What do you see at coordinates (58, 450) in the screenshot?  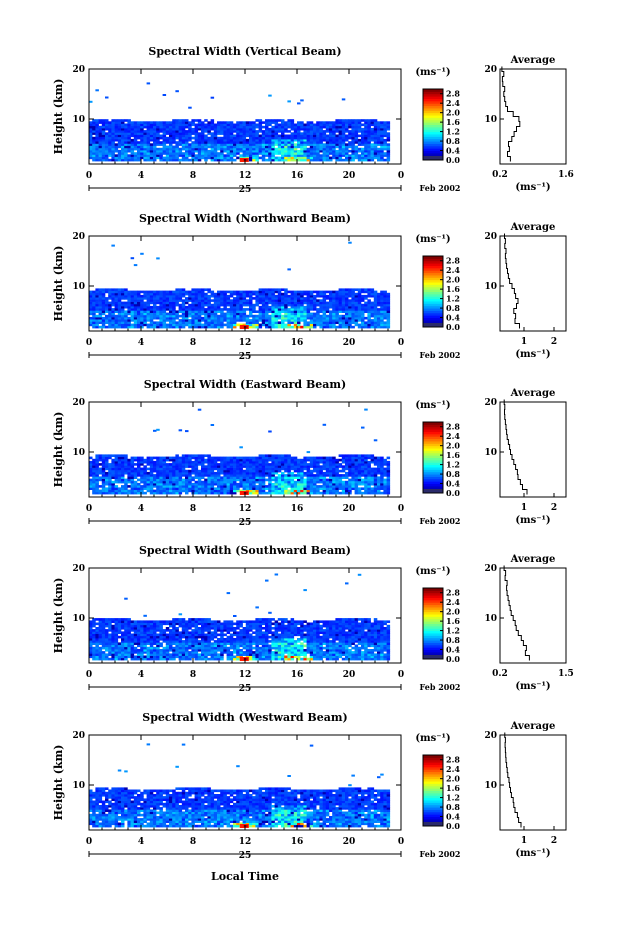 I see `y-axis-label: Height (km)` at bounding box center [58, 450].